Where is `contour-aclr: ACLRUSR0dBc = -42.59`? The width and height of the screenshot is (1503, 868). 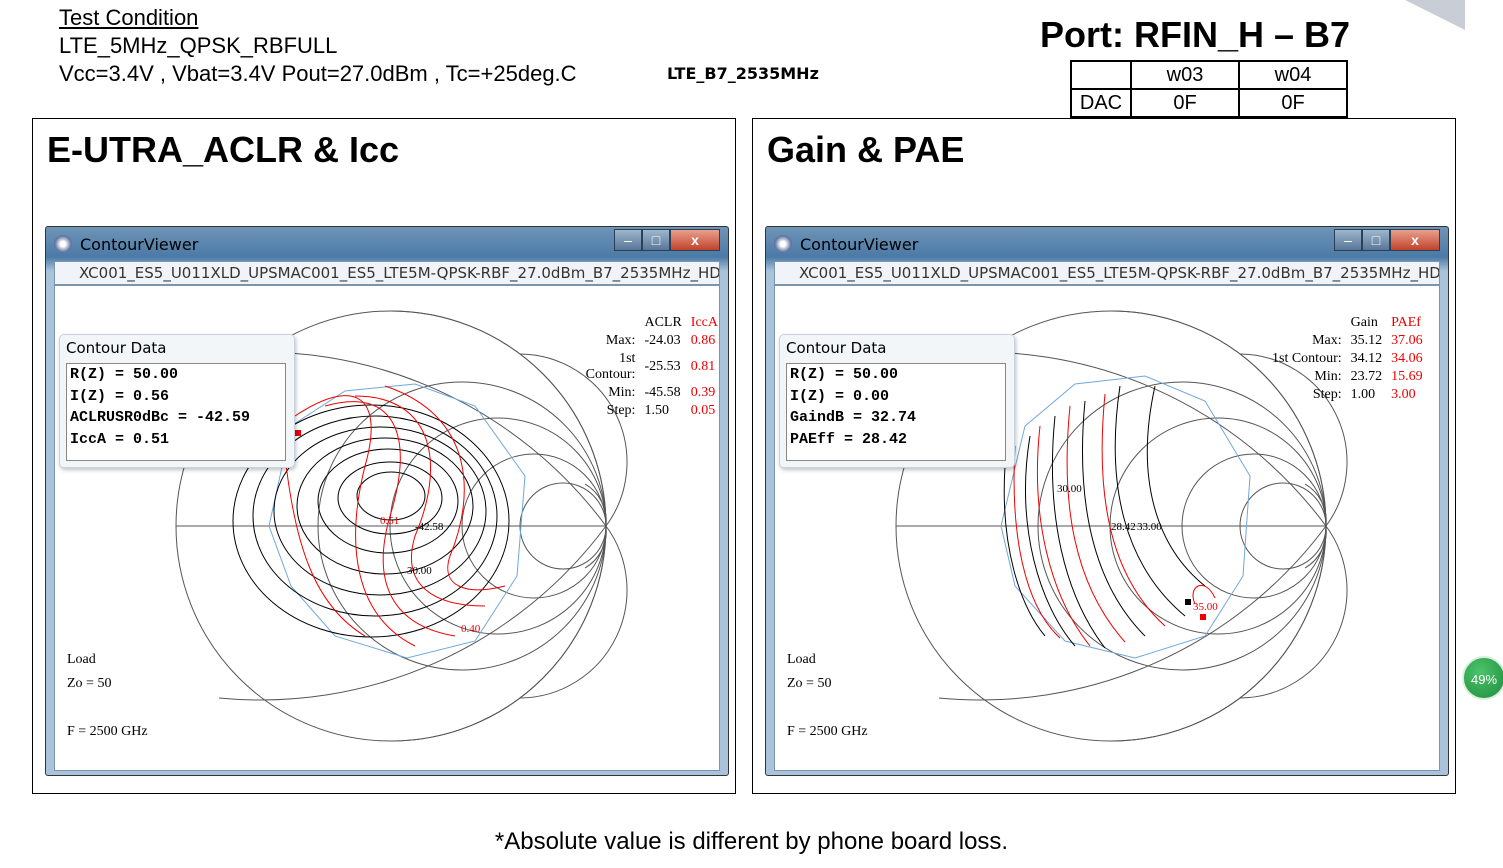 contour-aclr: ACLRUSR0dBc = -42.59 is located at coordinates (160, 417).